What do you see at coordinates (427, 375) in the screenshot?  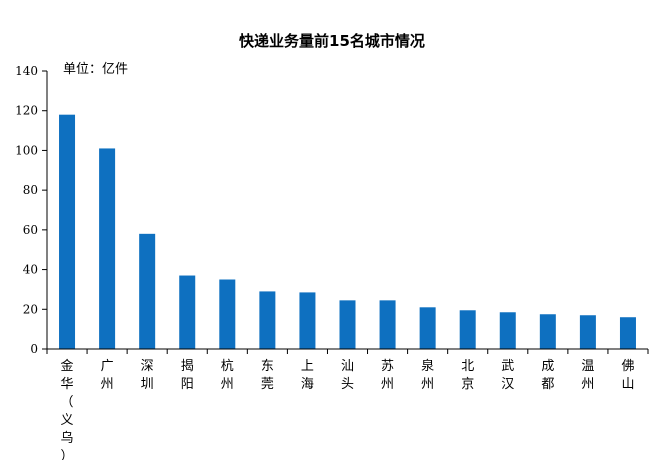 I see `x-tick-label: 泉州` at bounding box center [427, 375].